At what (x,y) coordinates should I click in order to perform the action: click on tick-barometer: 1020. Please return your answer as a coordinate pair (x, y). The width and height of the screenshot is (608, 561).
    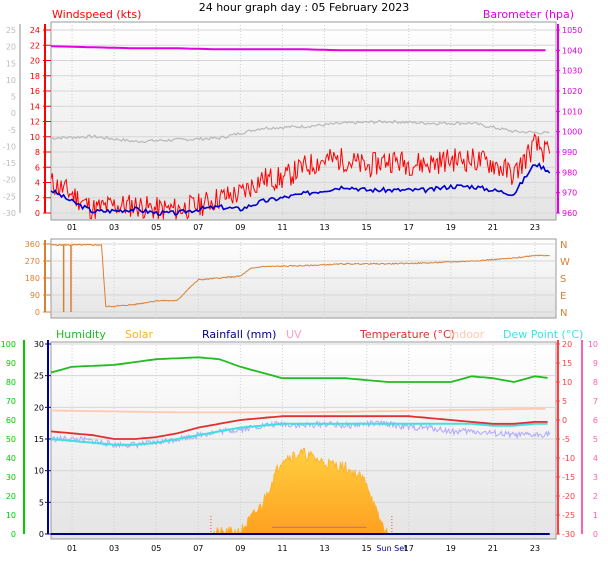
    Looking at the image, I should click on (572, 91).